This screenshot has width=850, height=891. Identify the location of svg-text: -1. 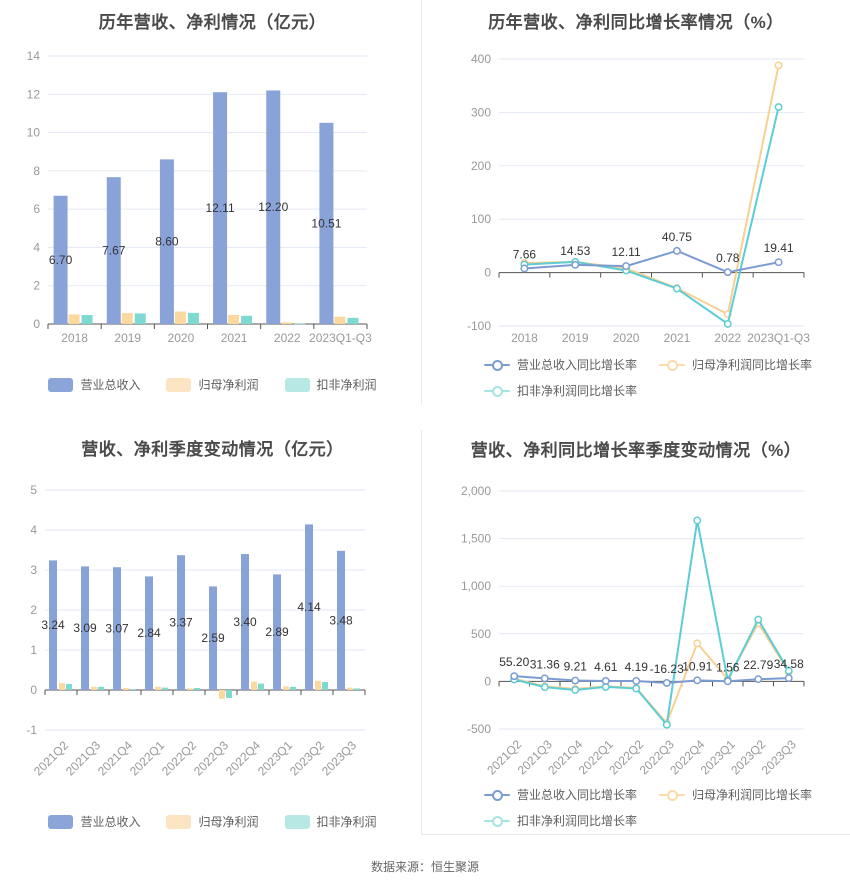
(31, 730).